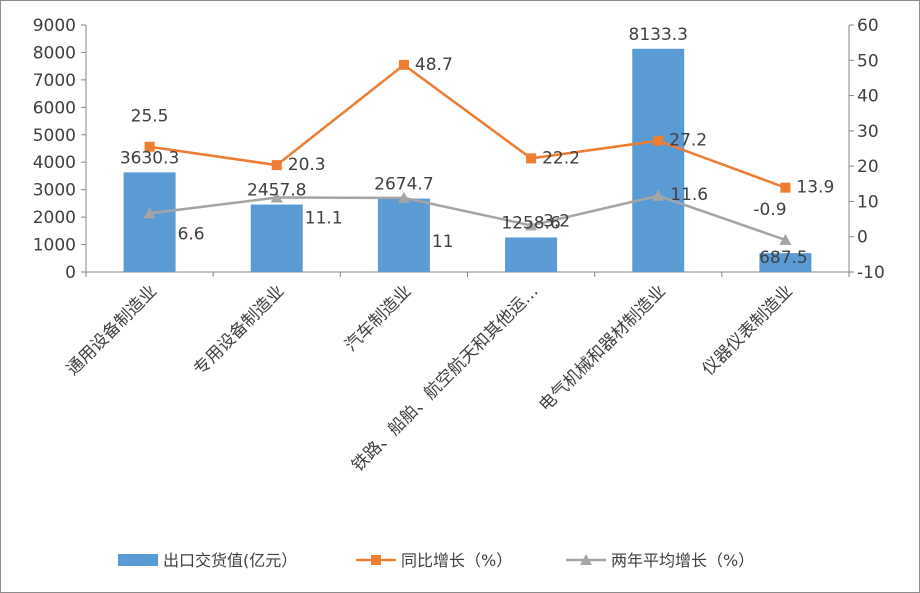 The width and height of the screenshot is (920, 593). I want to click on bar-data-label: 1258.6, so click(530, 223).